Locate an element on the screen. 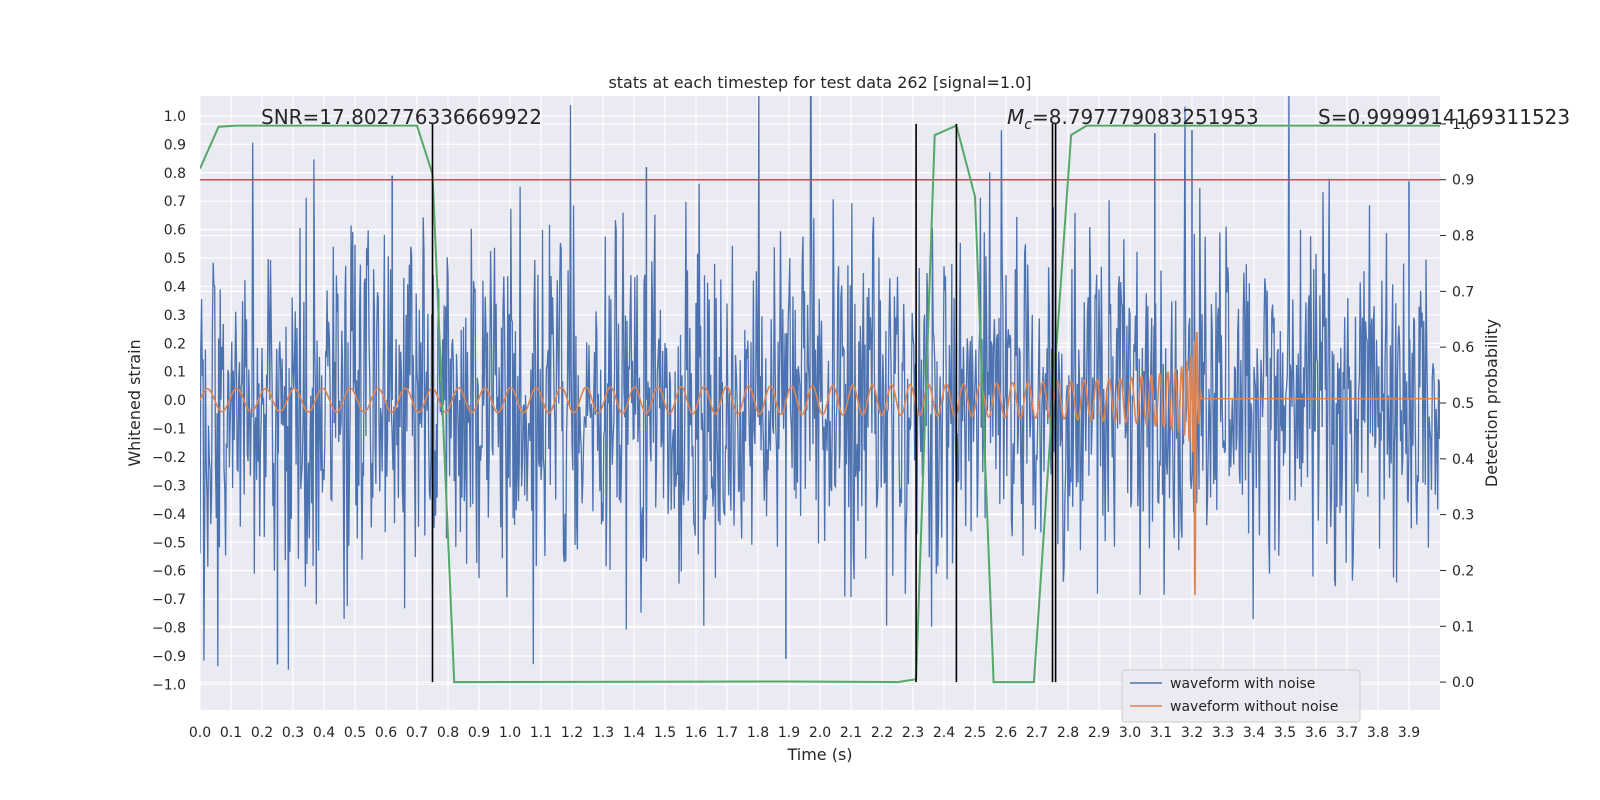  x-tick-label: 1.6 is located at coordinates (696, 733).